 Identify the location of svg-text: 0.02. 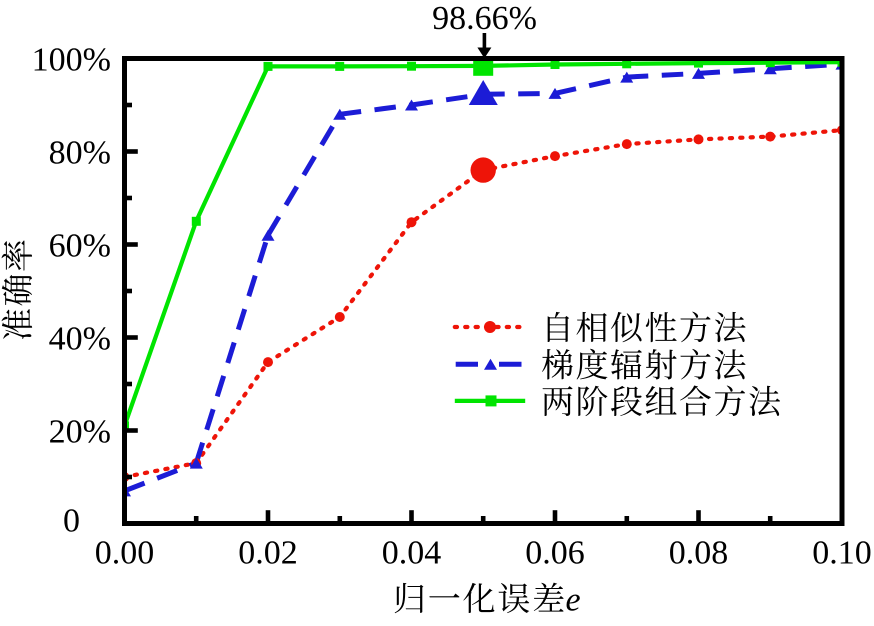
(268, 553).